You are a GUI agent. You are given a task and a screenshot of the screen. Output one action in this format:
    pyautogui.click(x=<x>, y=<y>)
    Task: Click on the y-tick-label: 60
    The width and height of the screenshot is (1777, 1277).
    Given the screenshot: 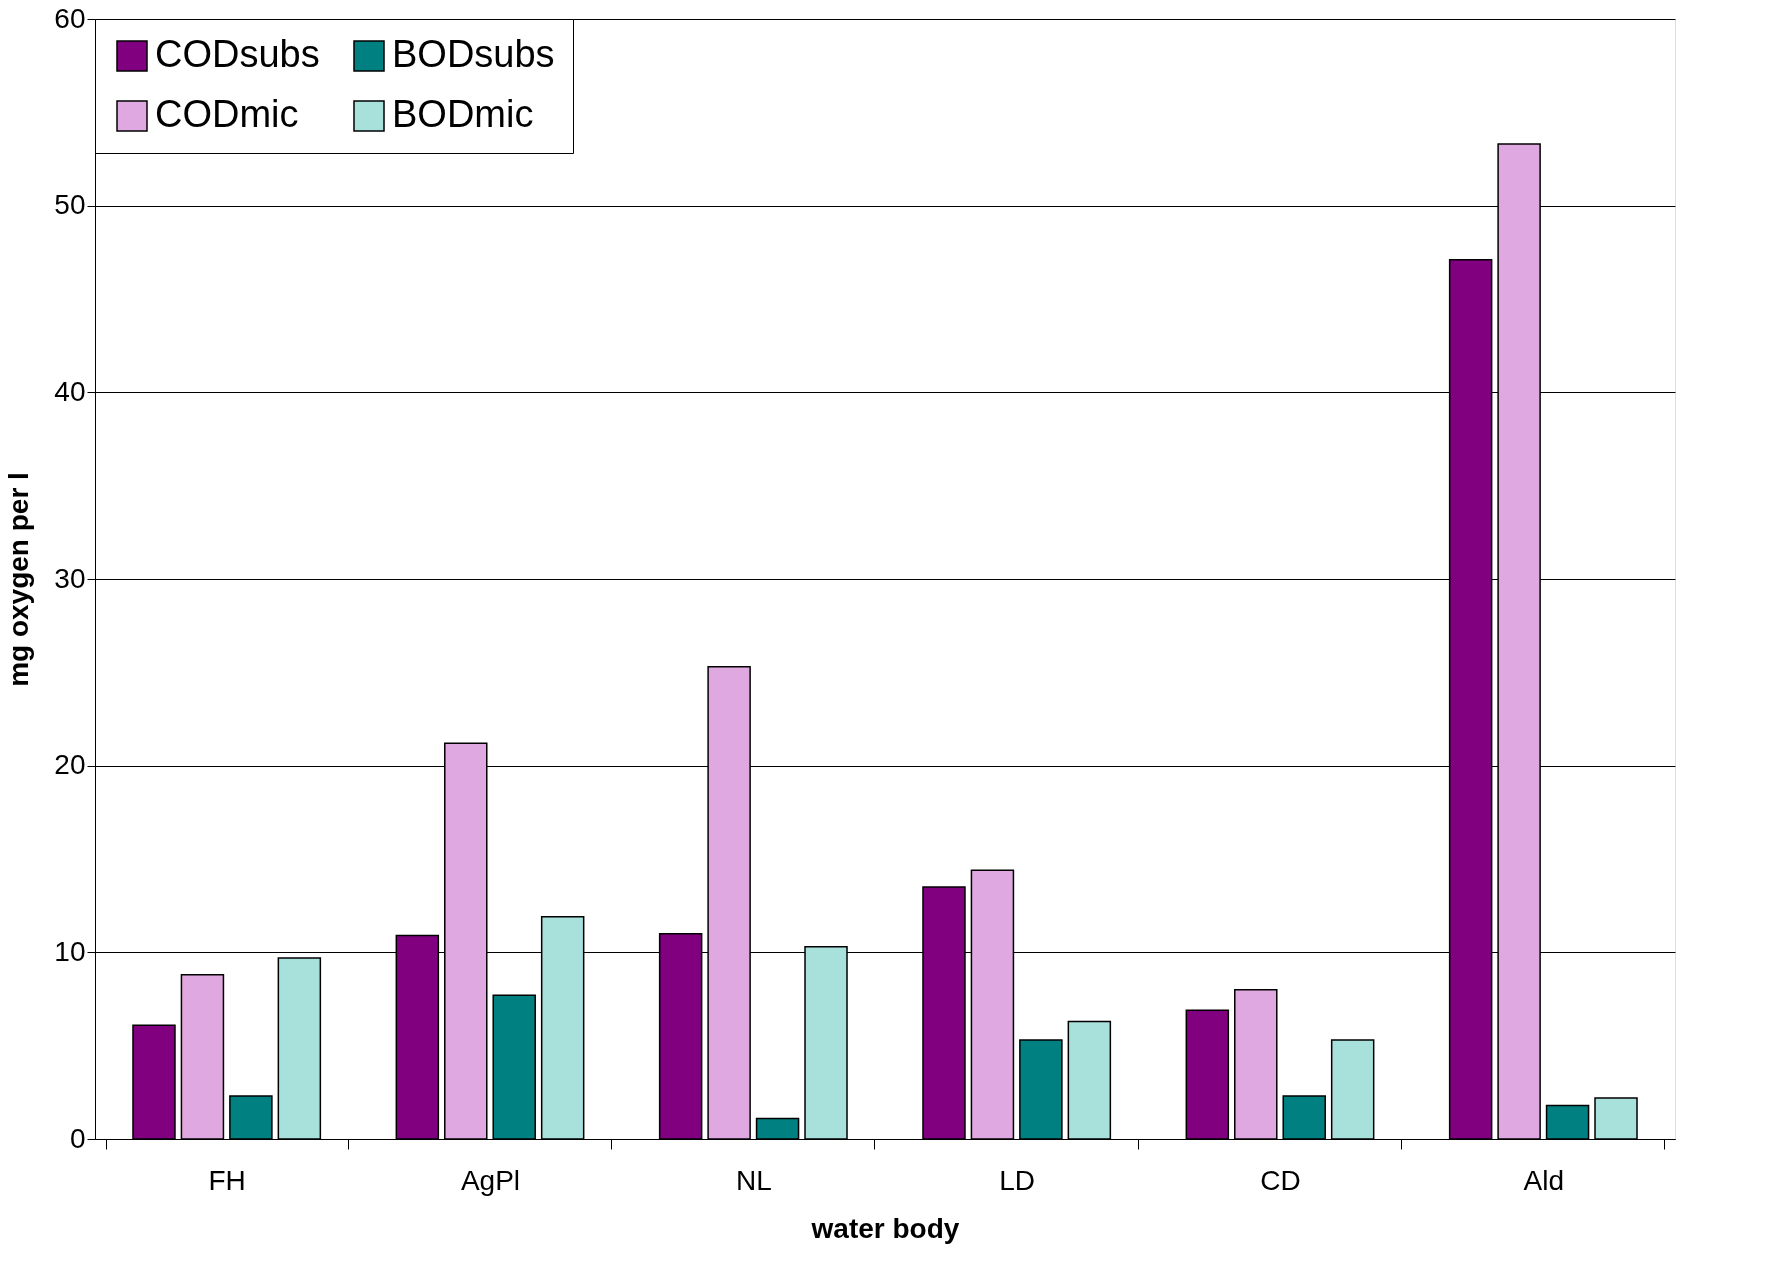 What is the action you would take?
    pyautogui.click(x=70, y=18)
    